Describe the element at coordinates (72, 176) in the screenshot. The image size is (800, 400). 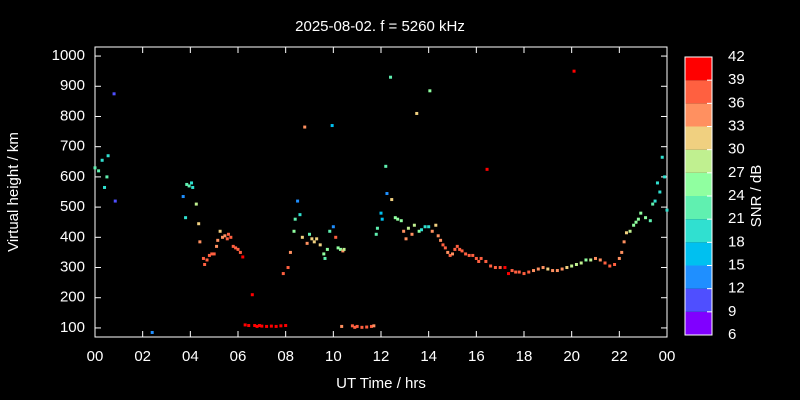
I see `y-tick-label: 600` at that location.